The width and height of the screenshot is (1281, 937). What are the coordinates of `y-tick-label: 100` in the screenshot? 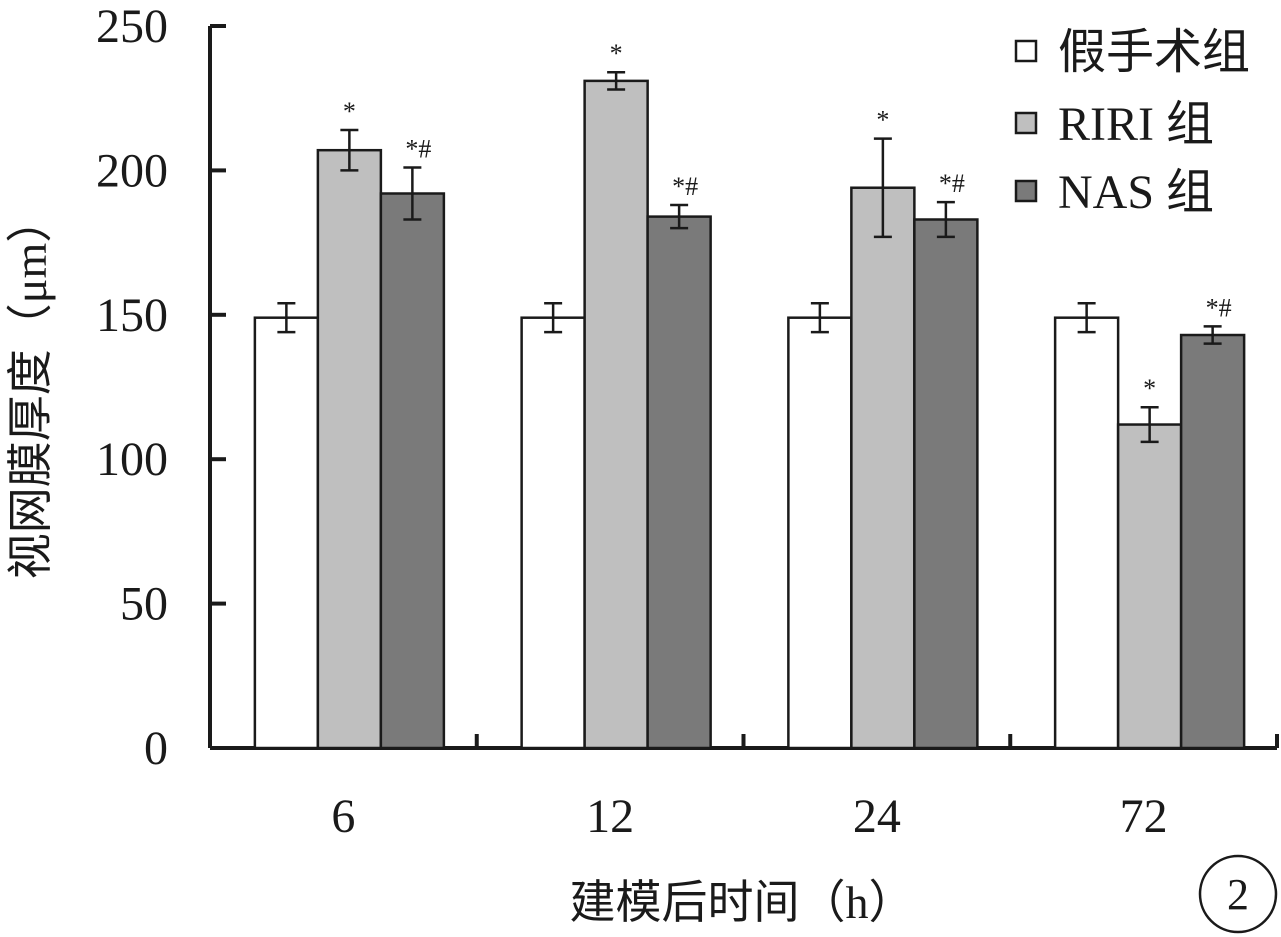 It's located at (132, 459).